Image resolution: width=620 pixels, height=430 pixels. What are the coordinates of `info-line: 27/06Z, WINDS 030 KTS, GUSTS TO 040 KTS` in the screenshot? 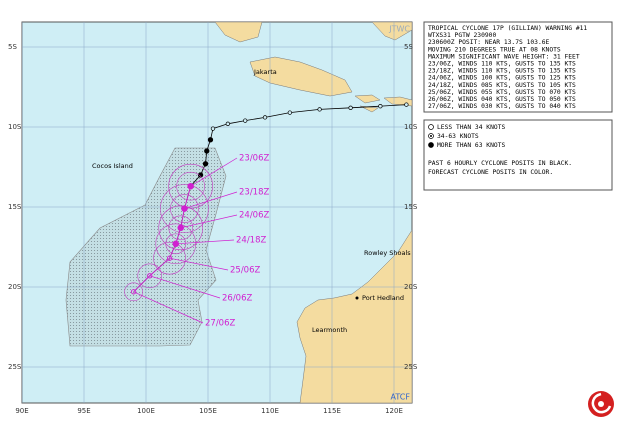 It's located at (502, 106).